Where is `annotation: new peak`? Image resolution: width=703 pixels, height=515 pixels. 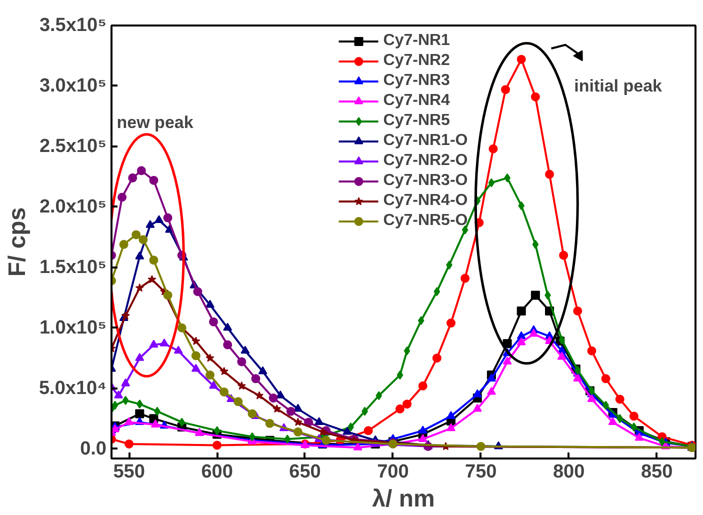 annotation: new peak is located at coordinates (155, 122).